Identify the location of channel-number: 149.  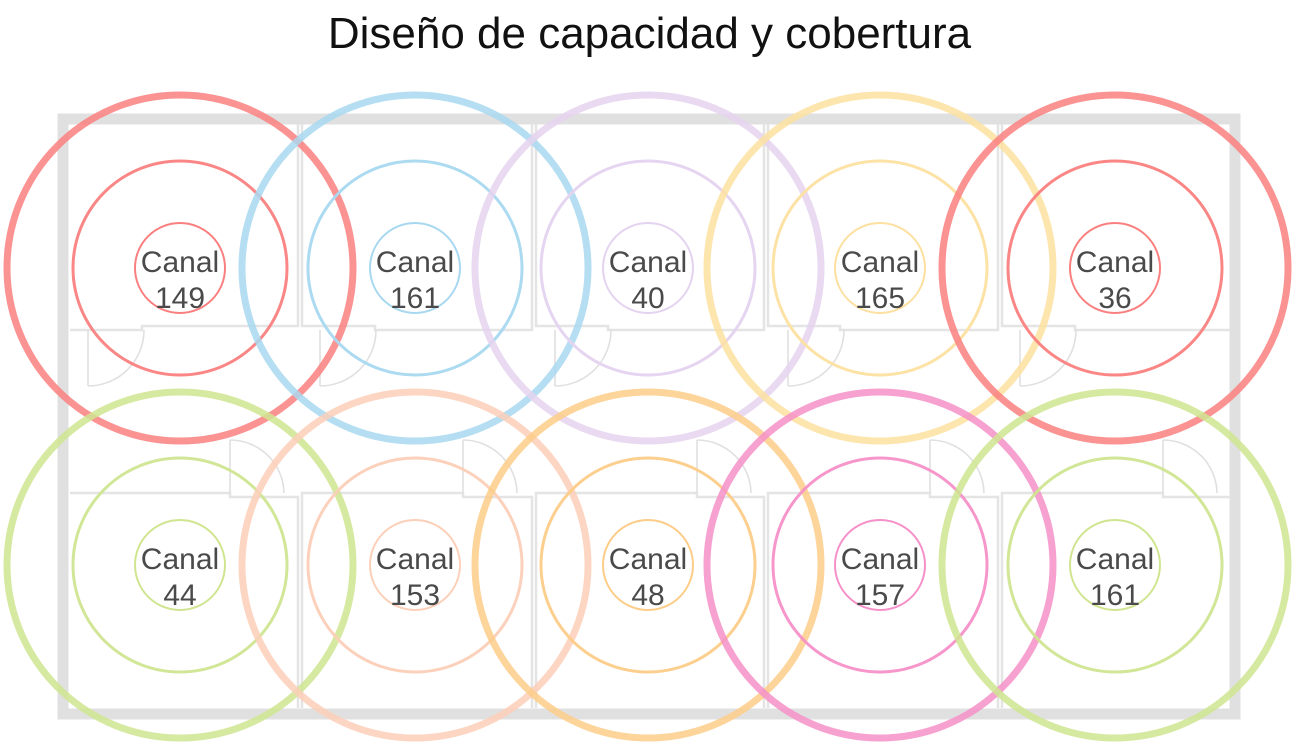
(180, 298).